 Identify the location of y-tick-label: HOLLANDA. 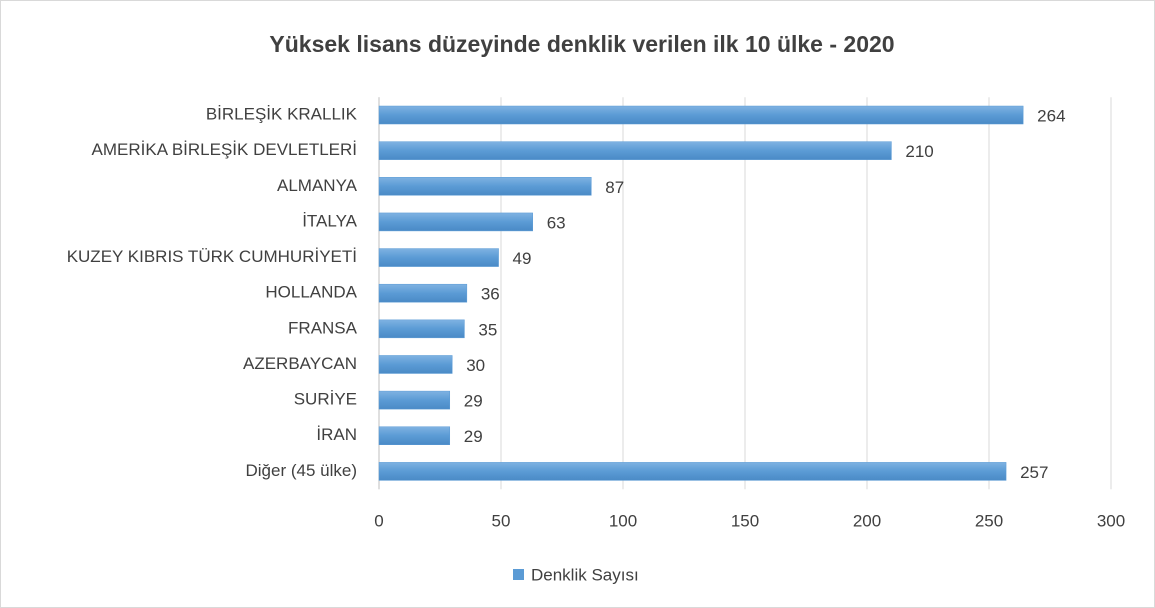
(311, 292).